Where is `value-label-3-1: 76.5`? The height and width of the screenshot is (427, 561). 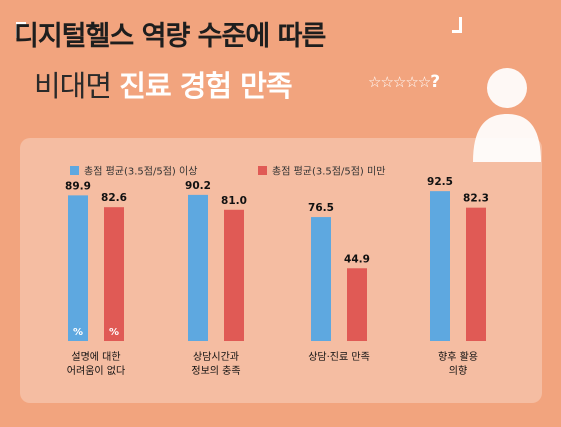
value-label-3-1: 76.5 is located at coordinates (321, 208).